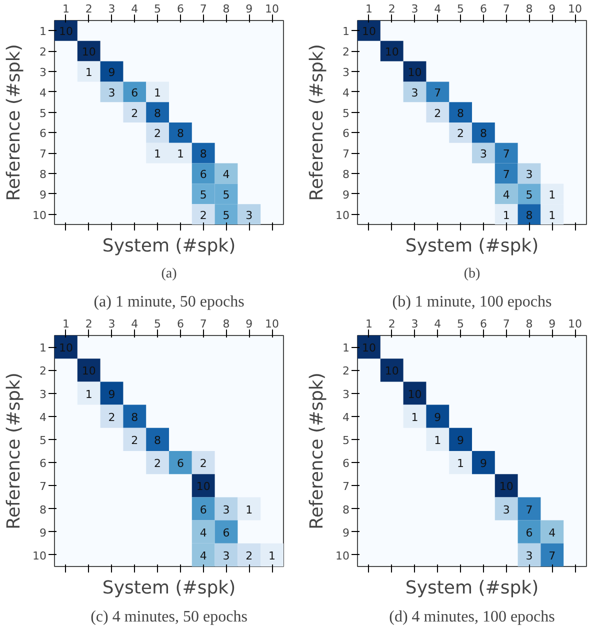  Describe the element at coordinates (169, 617) in the screenshot. I see `text: (c) 4 minutes, 50 epochs` at that location.